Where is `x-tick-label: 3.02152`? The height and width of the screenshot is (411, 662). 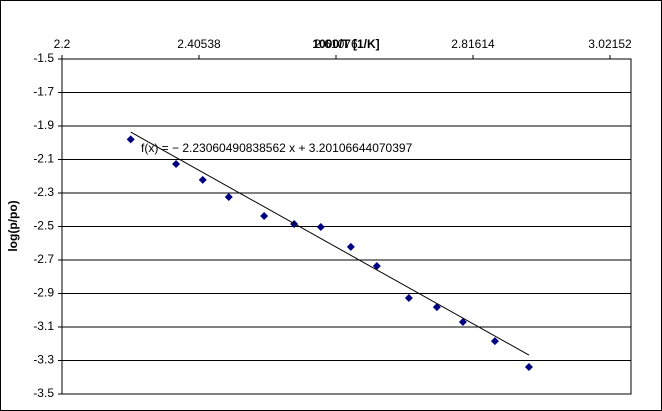
x-tick-label: 3.02152 is located at coordinates (610, 44).